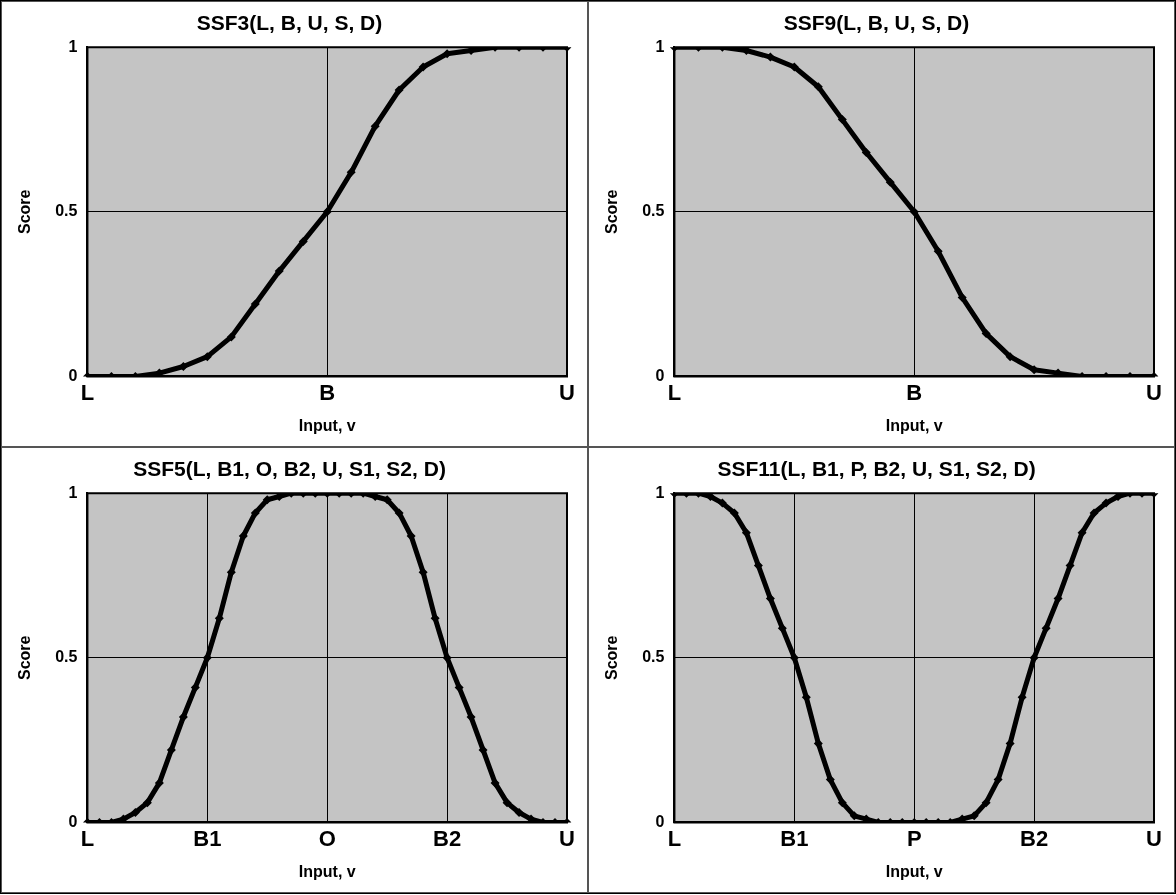 The height and width of the screenshot is (895, 1176). I want to click on chart-title: SSF11(L, B1, P, B2, U, S1, S2, D), so click(876, 469).